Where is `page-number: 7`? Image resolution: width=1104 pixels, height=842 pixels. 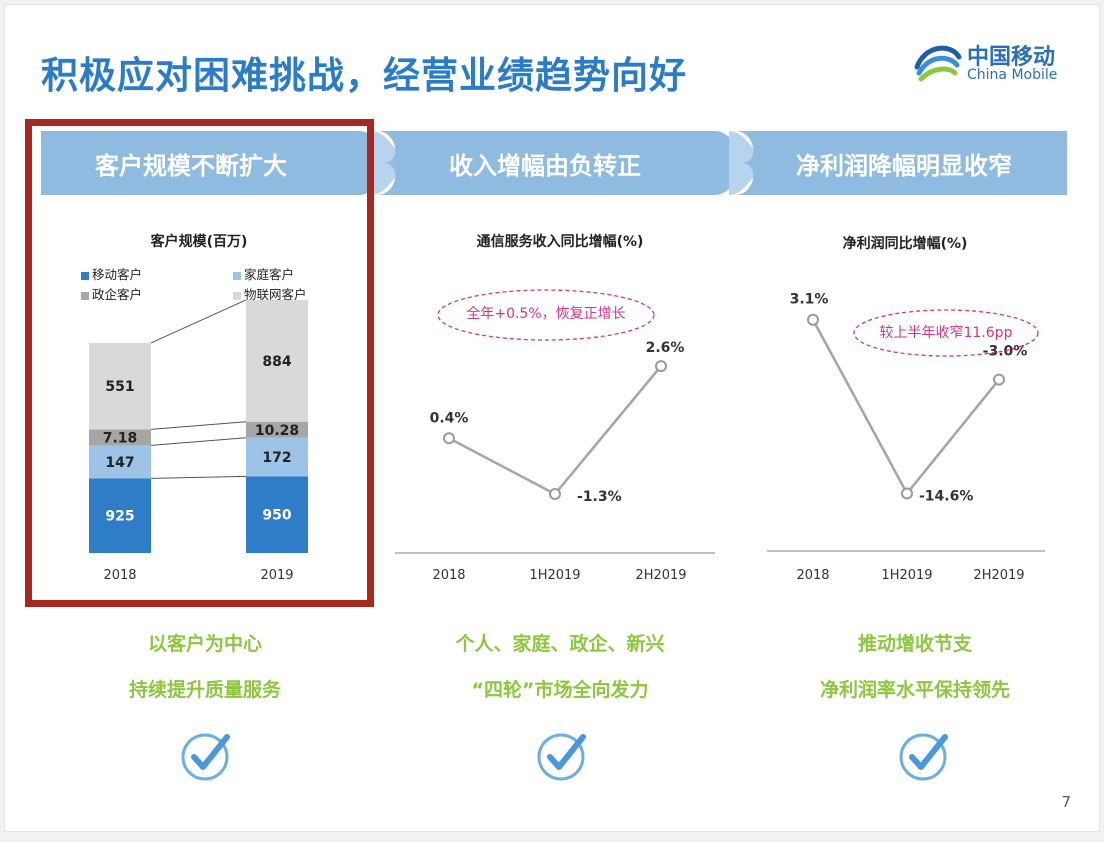 page-number: 7 is located at coordinates (1066, 802).